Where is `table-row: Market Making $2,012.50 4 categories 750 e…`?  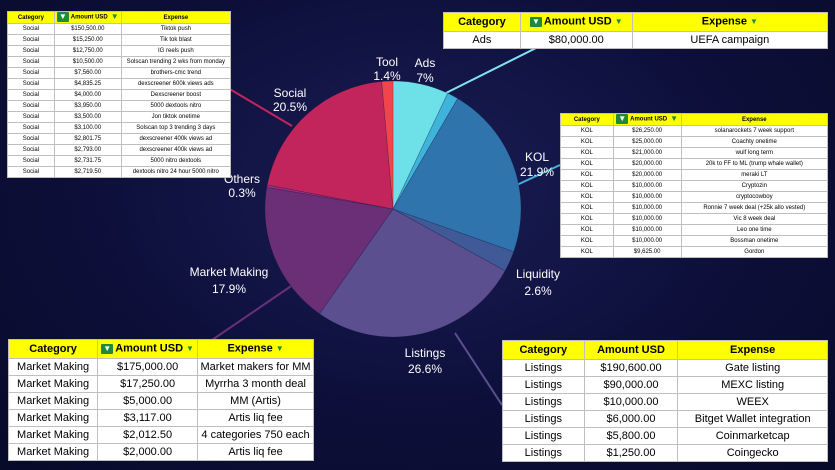 table-row: Market Making $2,012.50 4 categories 750 e… is located at coordinates (160, 435).